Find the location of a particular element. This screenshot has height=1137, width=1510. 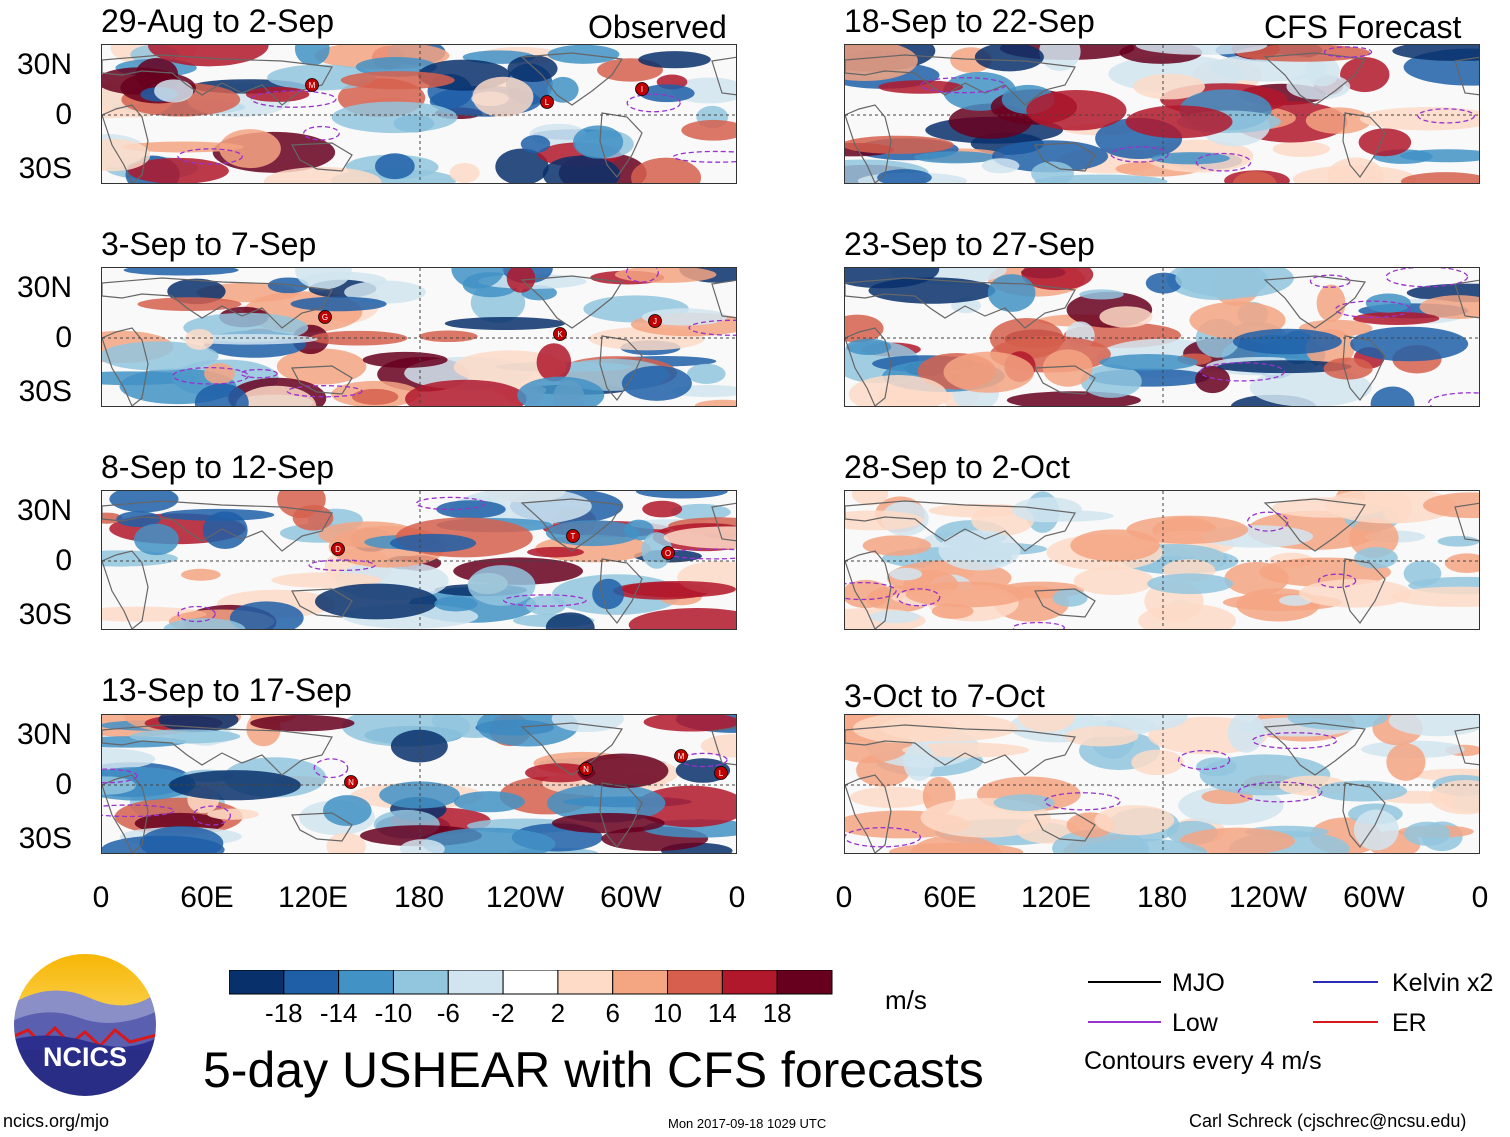

colorbar is located at coordinates (531, 985).